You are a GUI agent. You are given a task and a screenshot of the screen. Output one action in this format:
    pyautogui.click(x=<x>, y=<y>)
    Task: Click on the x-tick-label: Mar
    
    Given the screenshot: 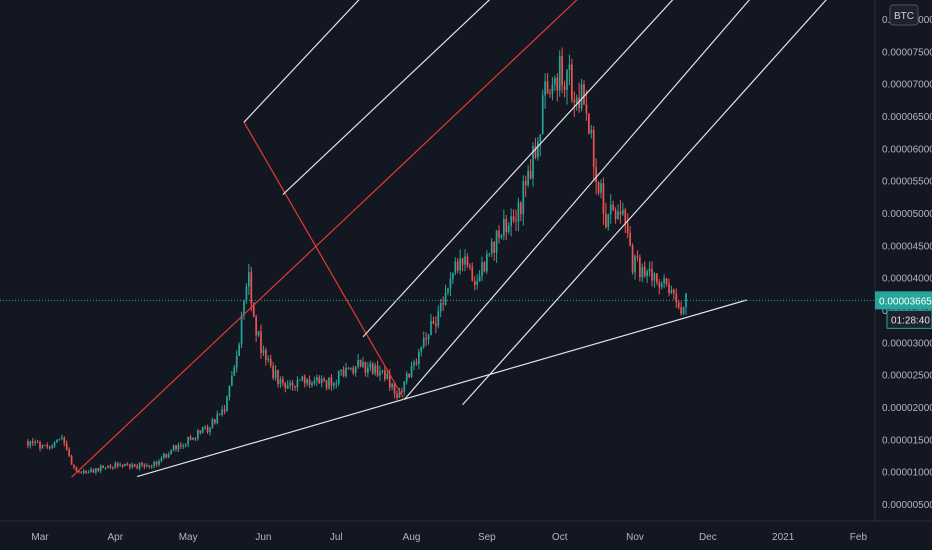 What is the action you would take?
    pyautogui.click(x=40, y=537)
    